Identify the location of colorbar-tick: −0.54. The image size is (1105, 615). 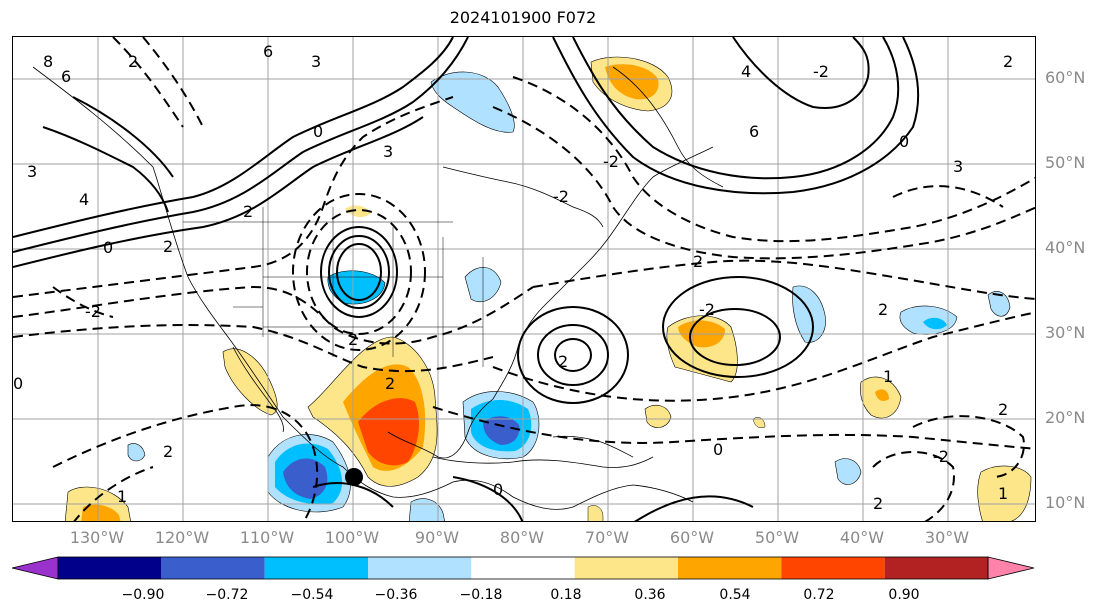
(312, 595).